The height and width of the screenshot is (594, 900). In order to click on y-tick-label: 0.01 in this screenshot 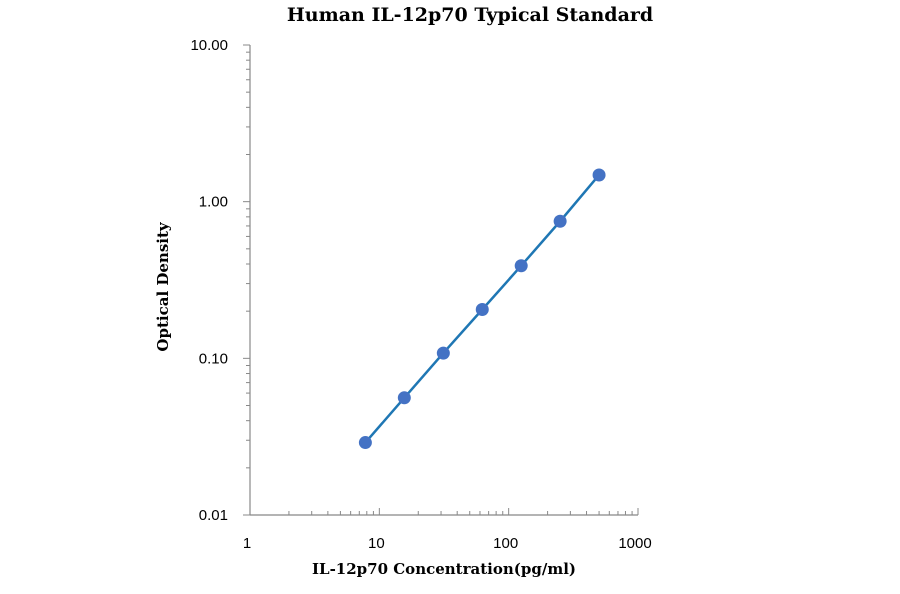, I will do `click(213, 515)`.